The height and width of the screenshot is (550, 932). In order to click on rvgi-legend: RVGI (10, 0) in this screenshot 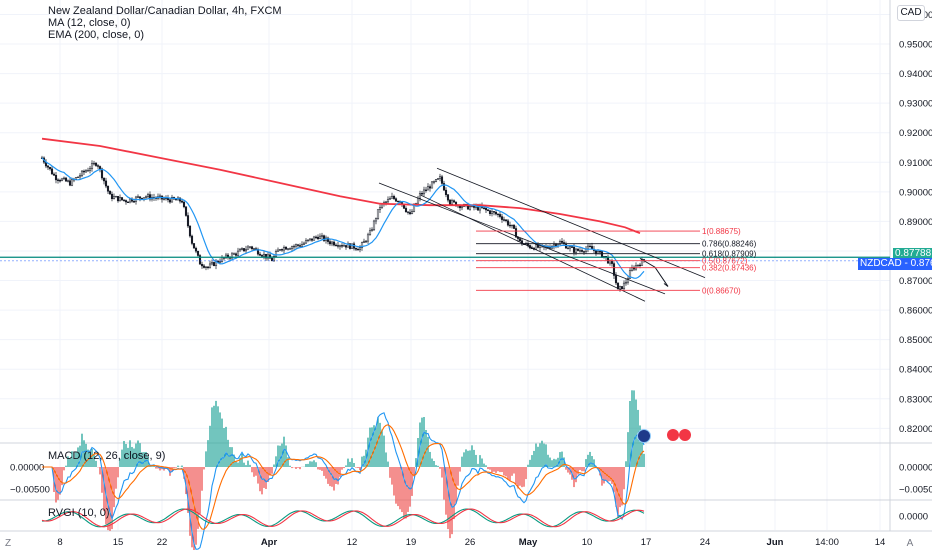, I will do `click(79, 513)`.